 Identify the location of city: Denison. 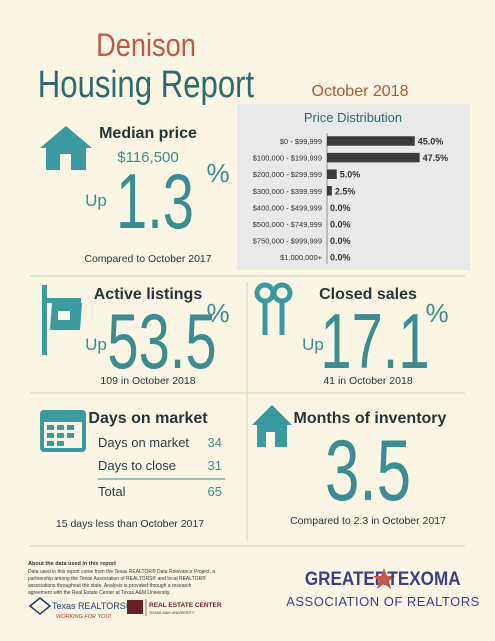
(146, 46).